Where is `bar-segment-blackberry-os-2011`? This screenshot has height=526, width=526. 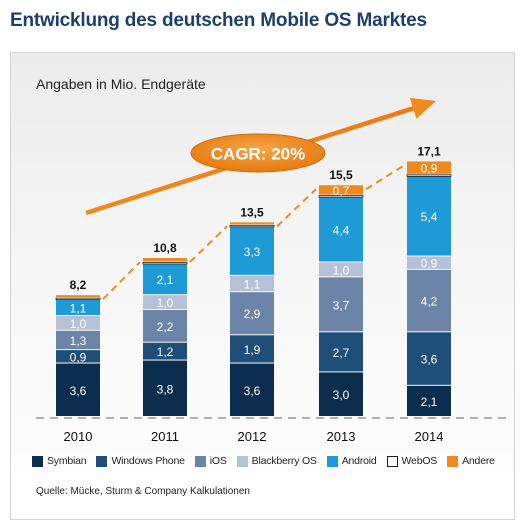
bar-segment-blackberry-os-2011 is located at coordinates (165, 302).